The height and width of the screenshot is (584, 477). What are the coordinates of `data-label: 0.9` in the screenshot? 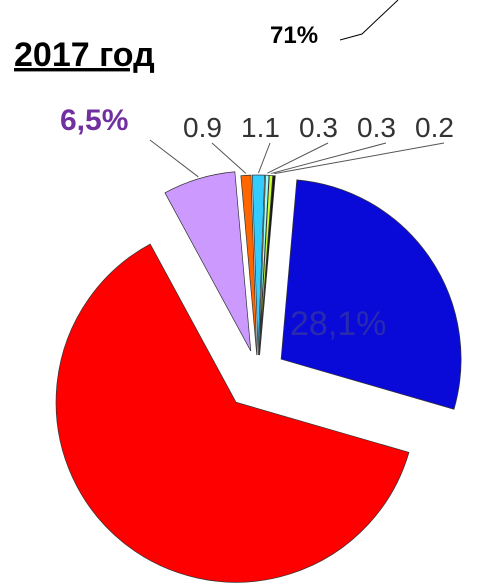 It's located at (202, 127).